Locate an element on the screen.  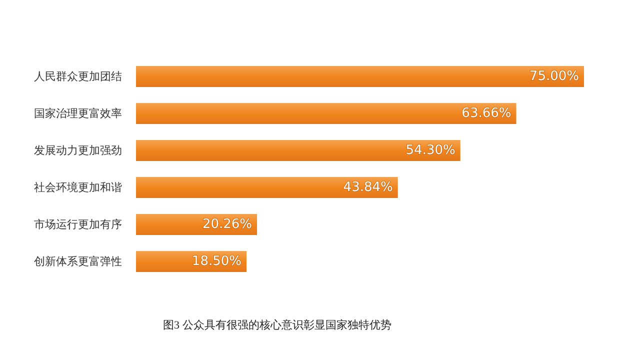
data-label: 20.26% is located at coordinates (227, 224).